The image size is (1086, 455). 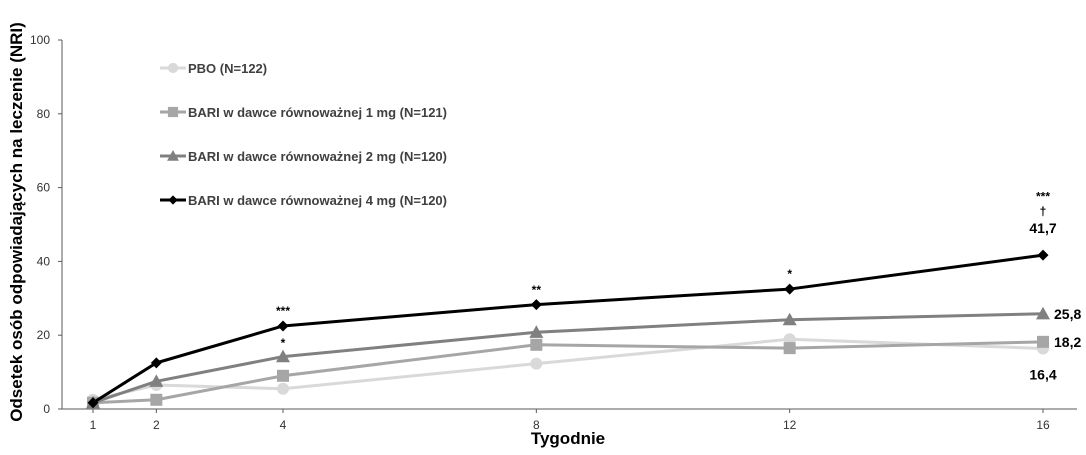 I want to click on significance-mark: †, so click(x=1043, y=211).